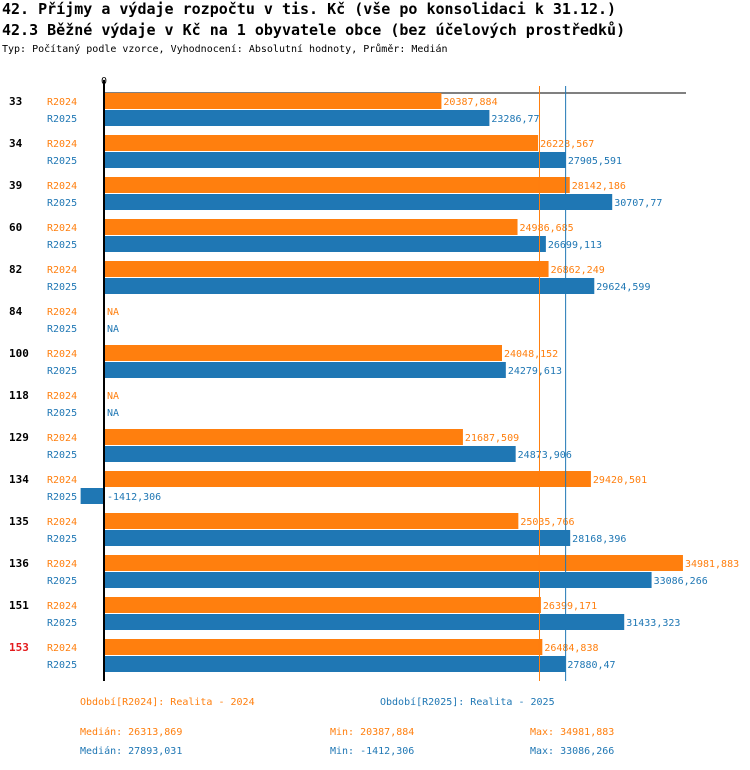 Image resolution: width=750 pixels, height=770 pixels. I want to click on r2024-max-stat: Max: 34981,883, so click(572, 732).